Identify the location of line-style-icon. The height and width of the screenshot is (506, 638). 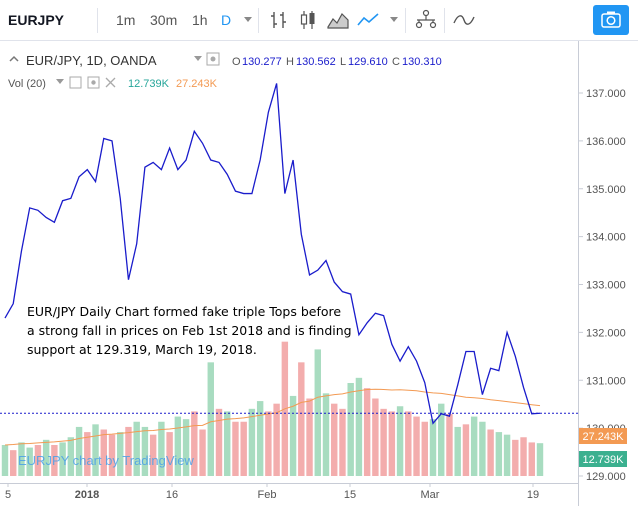
(368, 20).